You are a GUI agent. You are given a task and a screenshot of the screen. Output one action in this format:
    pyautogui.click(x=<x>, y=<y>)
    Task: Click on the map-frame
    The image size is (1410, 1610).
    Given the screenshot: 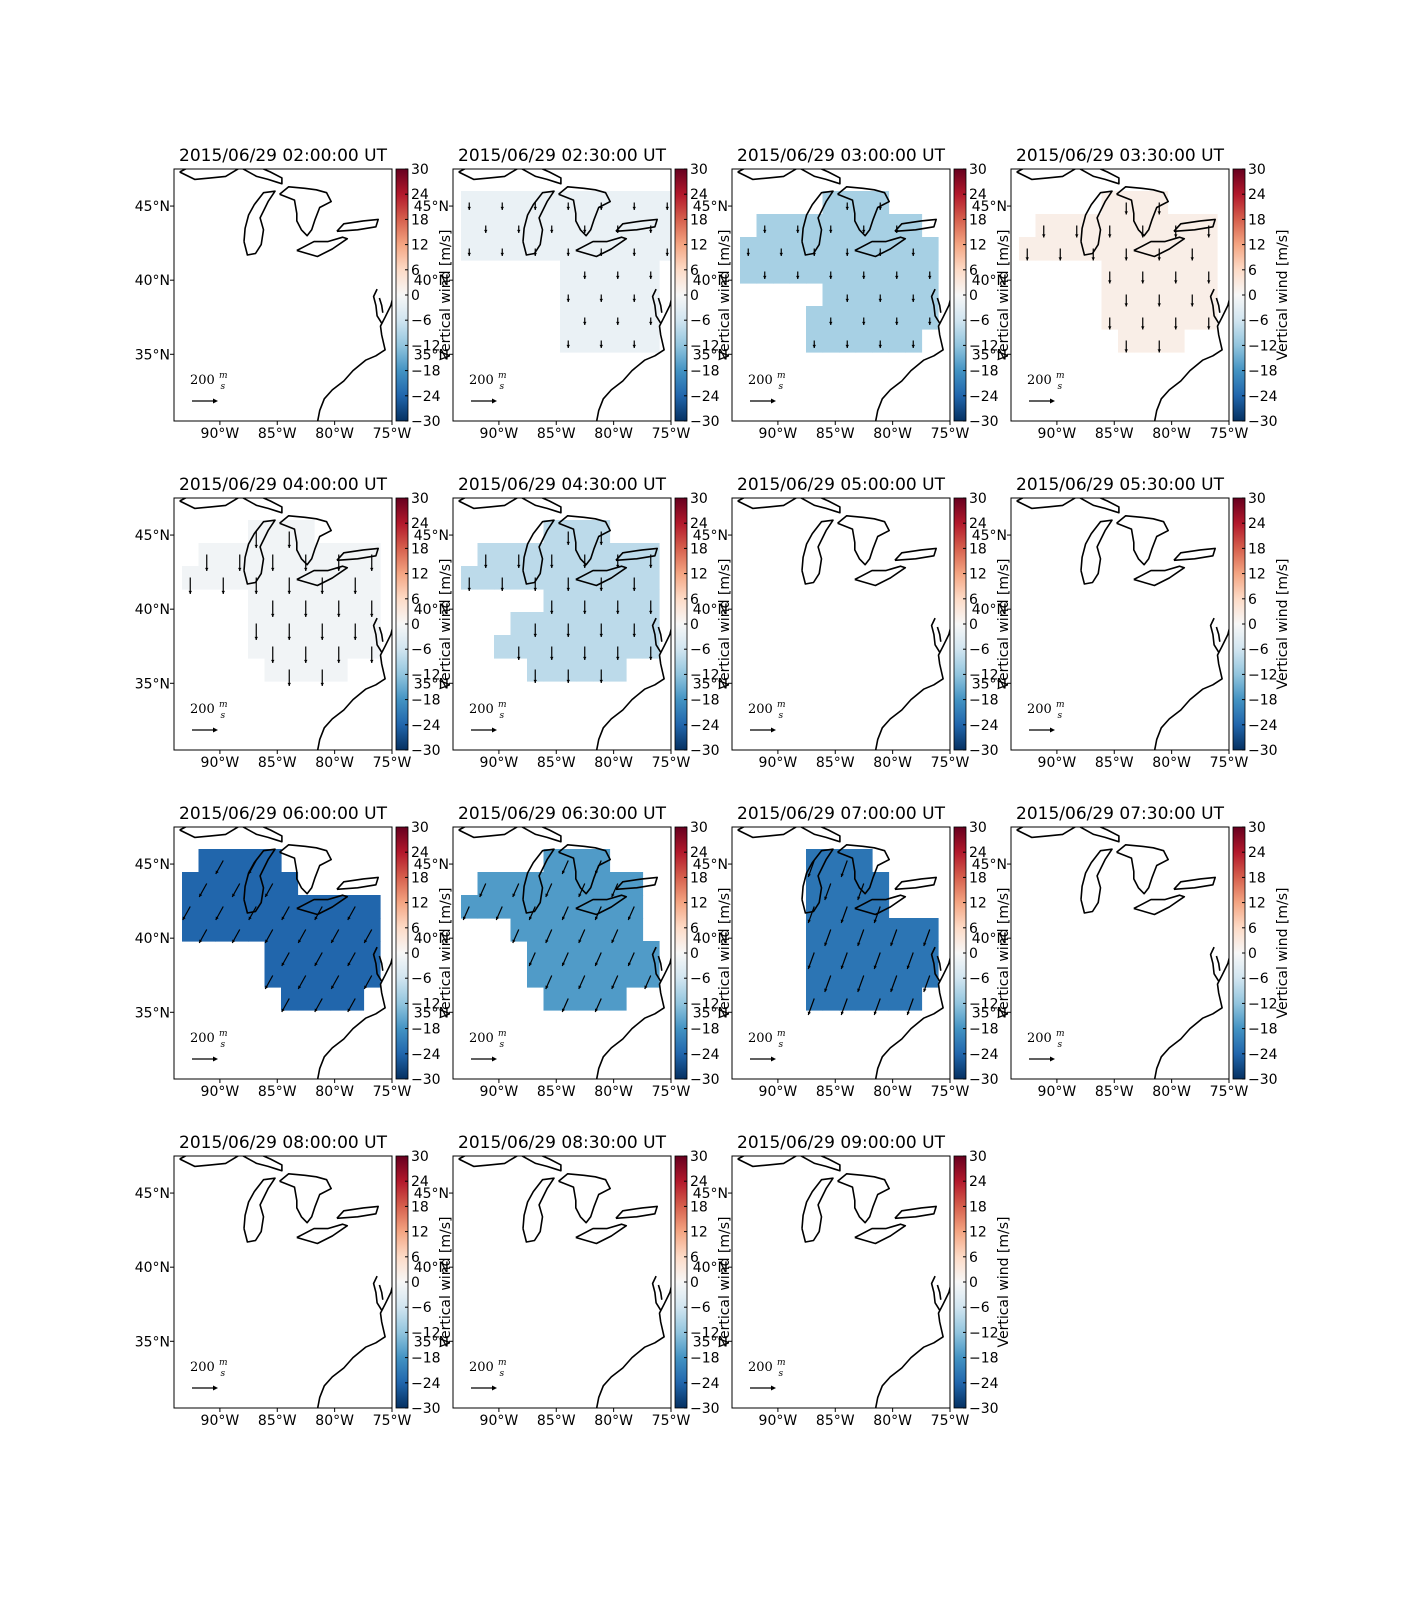 What is the action you would take?
    pyautogui.click(x=562, y=295)
    